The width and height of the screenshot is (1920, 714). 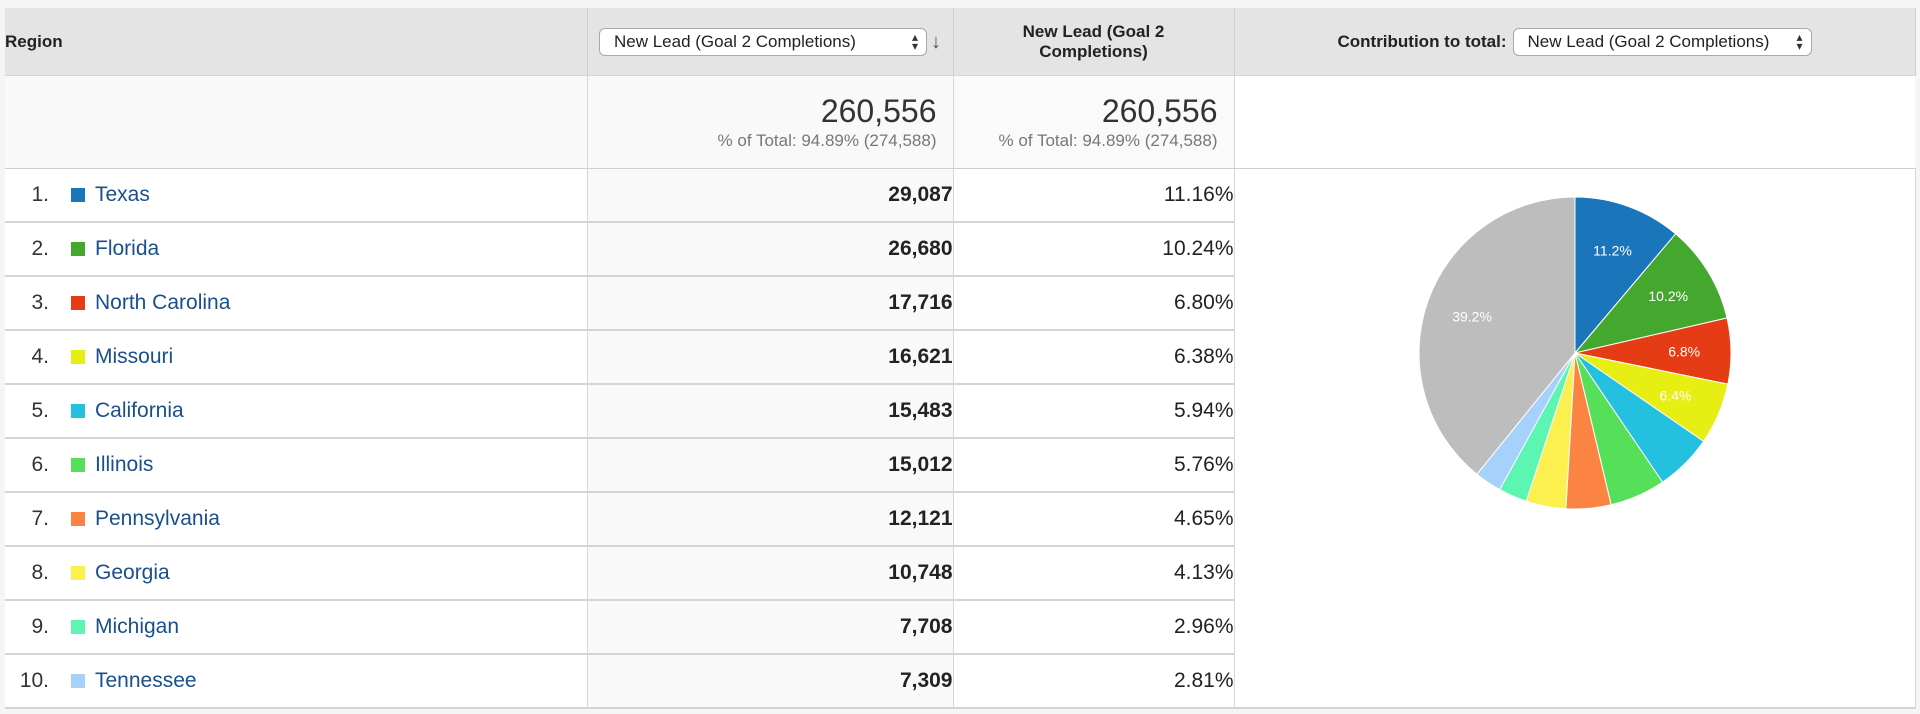 I want to click on percent-cell: 5.76%, so click(x=1094, y=465).